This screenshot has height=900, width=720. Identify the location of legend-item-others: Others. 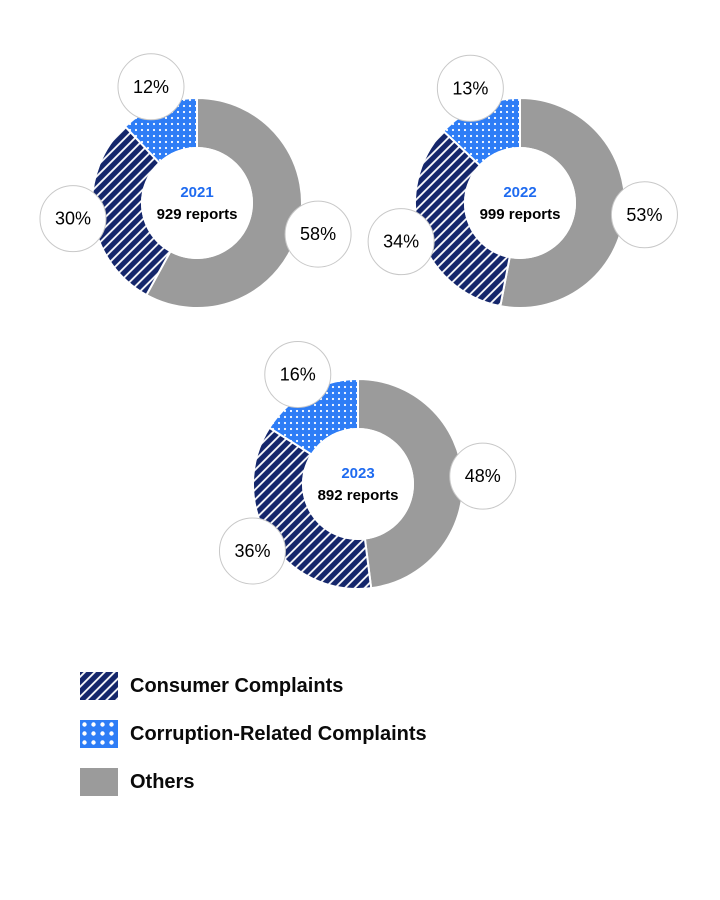
(253, 782).